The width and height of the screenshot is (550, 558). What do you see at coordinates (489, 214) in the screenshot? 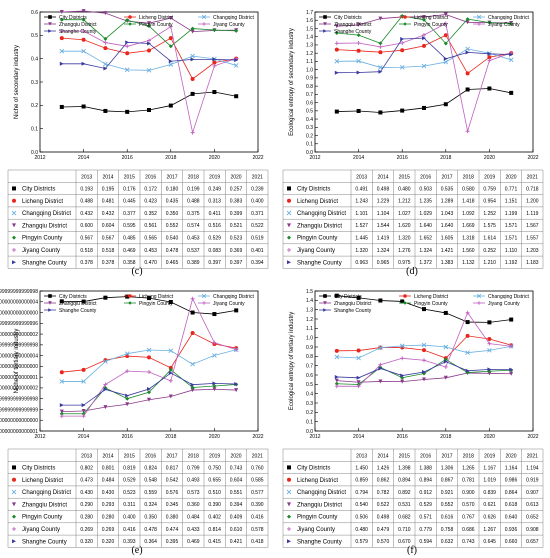
I see `table-cell: 1.252` at bounding box center [489, 214].